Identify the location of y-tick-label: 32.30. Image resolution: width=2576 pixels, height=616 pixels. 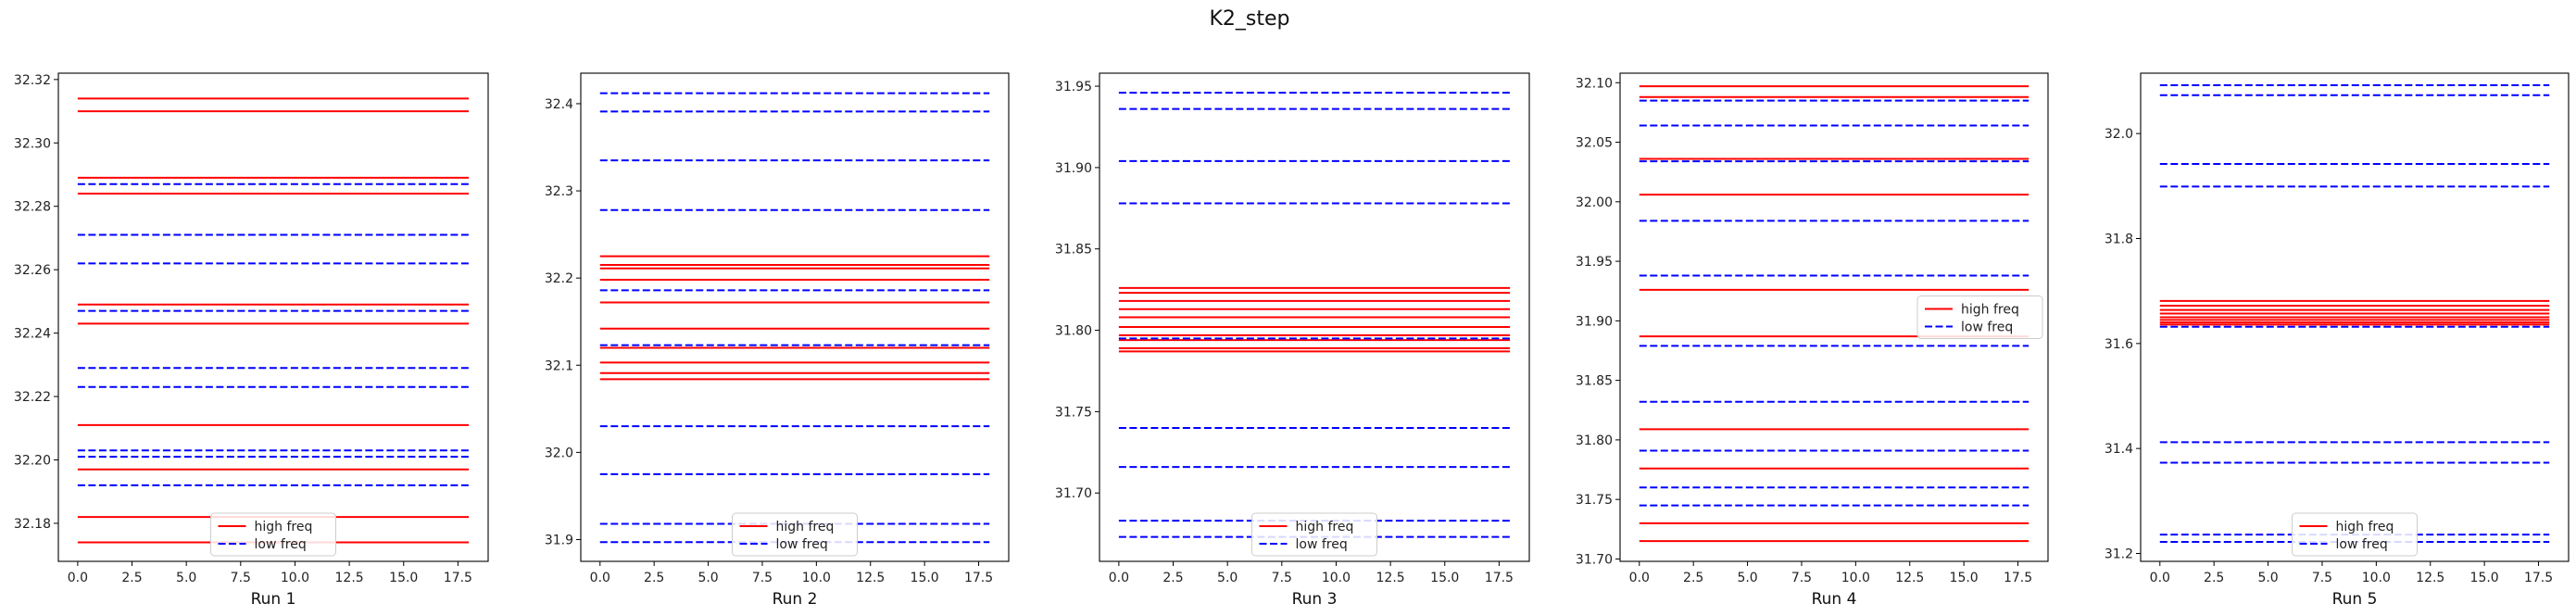
(32, 143).